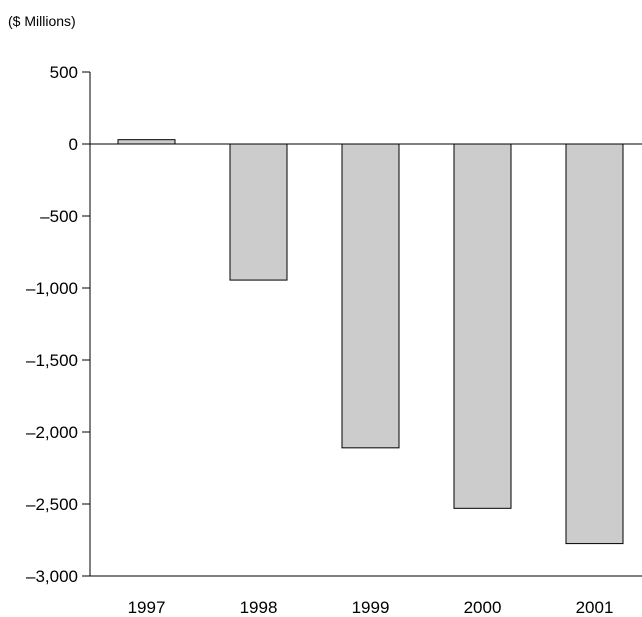  Describe the element at coordinates (52, 576) in the screenshot. I see `y-tick-label: –3,000` at that location.